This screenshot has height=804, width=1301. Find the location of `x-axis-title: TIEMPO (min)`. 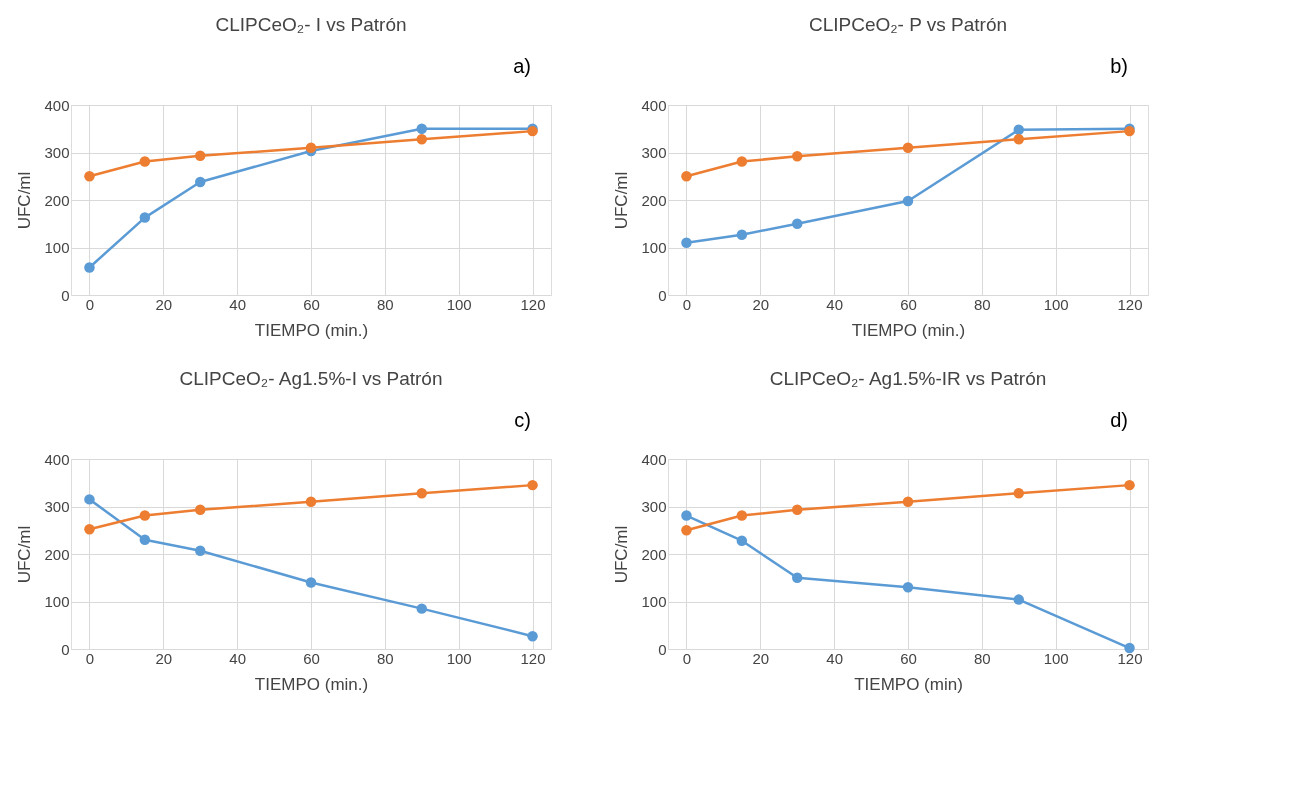

x-axis-title: TIEMPO (min) is located at coordinates (908, 684).